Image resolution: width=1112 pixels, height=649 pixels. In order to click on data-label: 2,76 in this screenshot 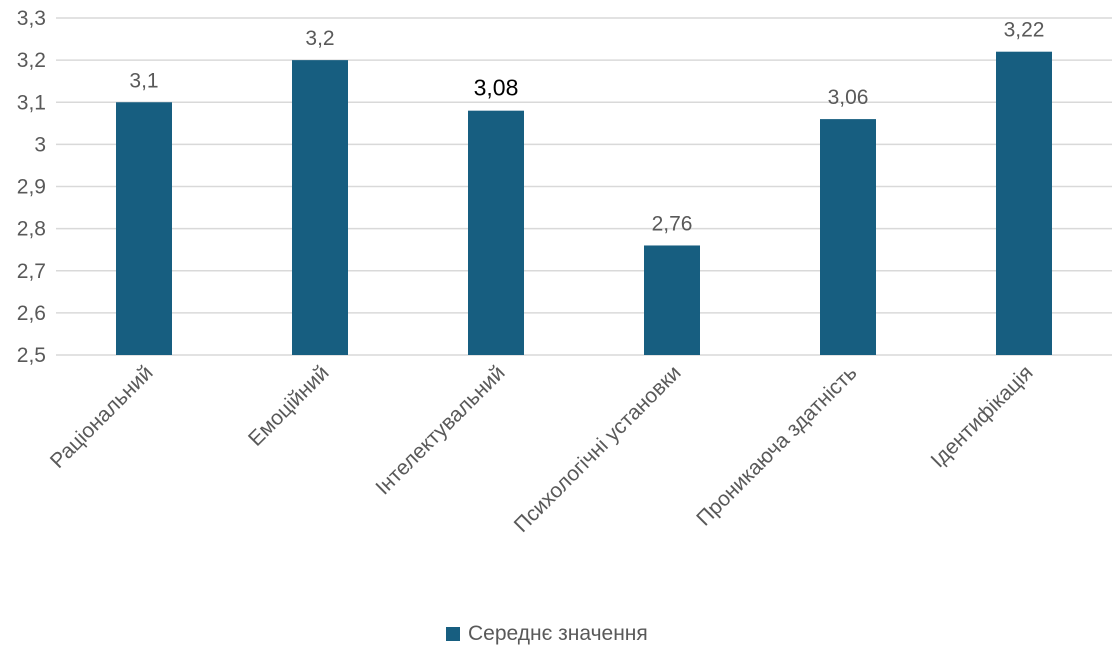, I will do `click(672, 223)`.